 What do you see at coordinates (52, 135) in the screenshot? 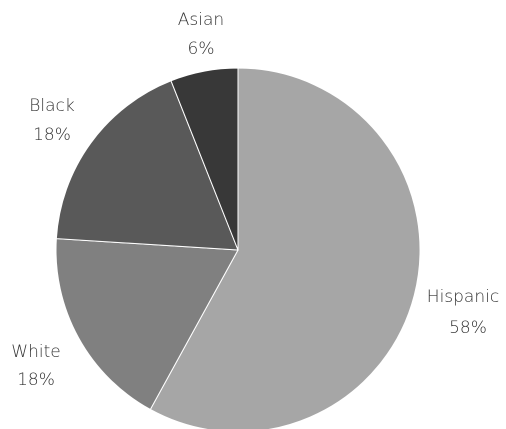
I see `slice-value-black: 18%` at bounding box center [52, 135].